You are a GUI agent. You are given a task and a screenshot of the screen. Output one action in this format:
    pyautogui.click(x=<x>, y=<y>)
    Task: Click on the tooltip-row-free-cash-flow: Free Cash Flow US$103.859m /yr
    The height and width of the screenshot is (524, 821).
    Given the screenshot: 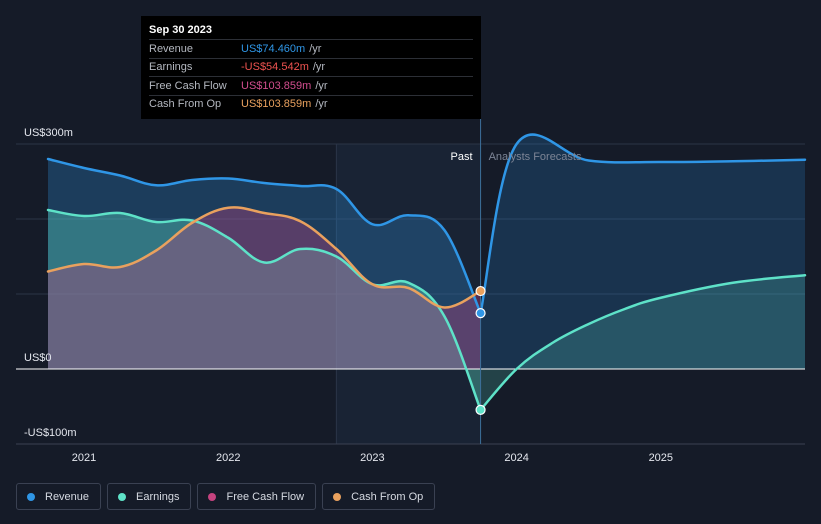 What is the action you would take?
    pyautogui.click(x=311, y=85)
    